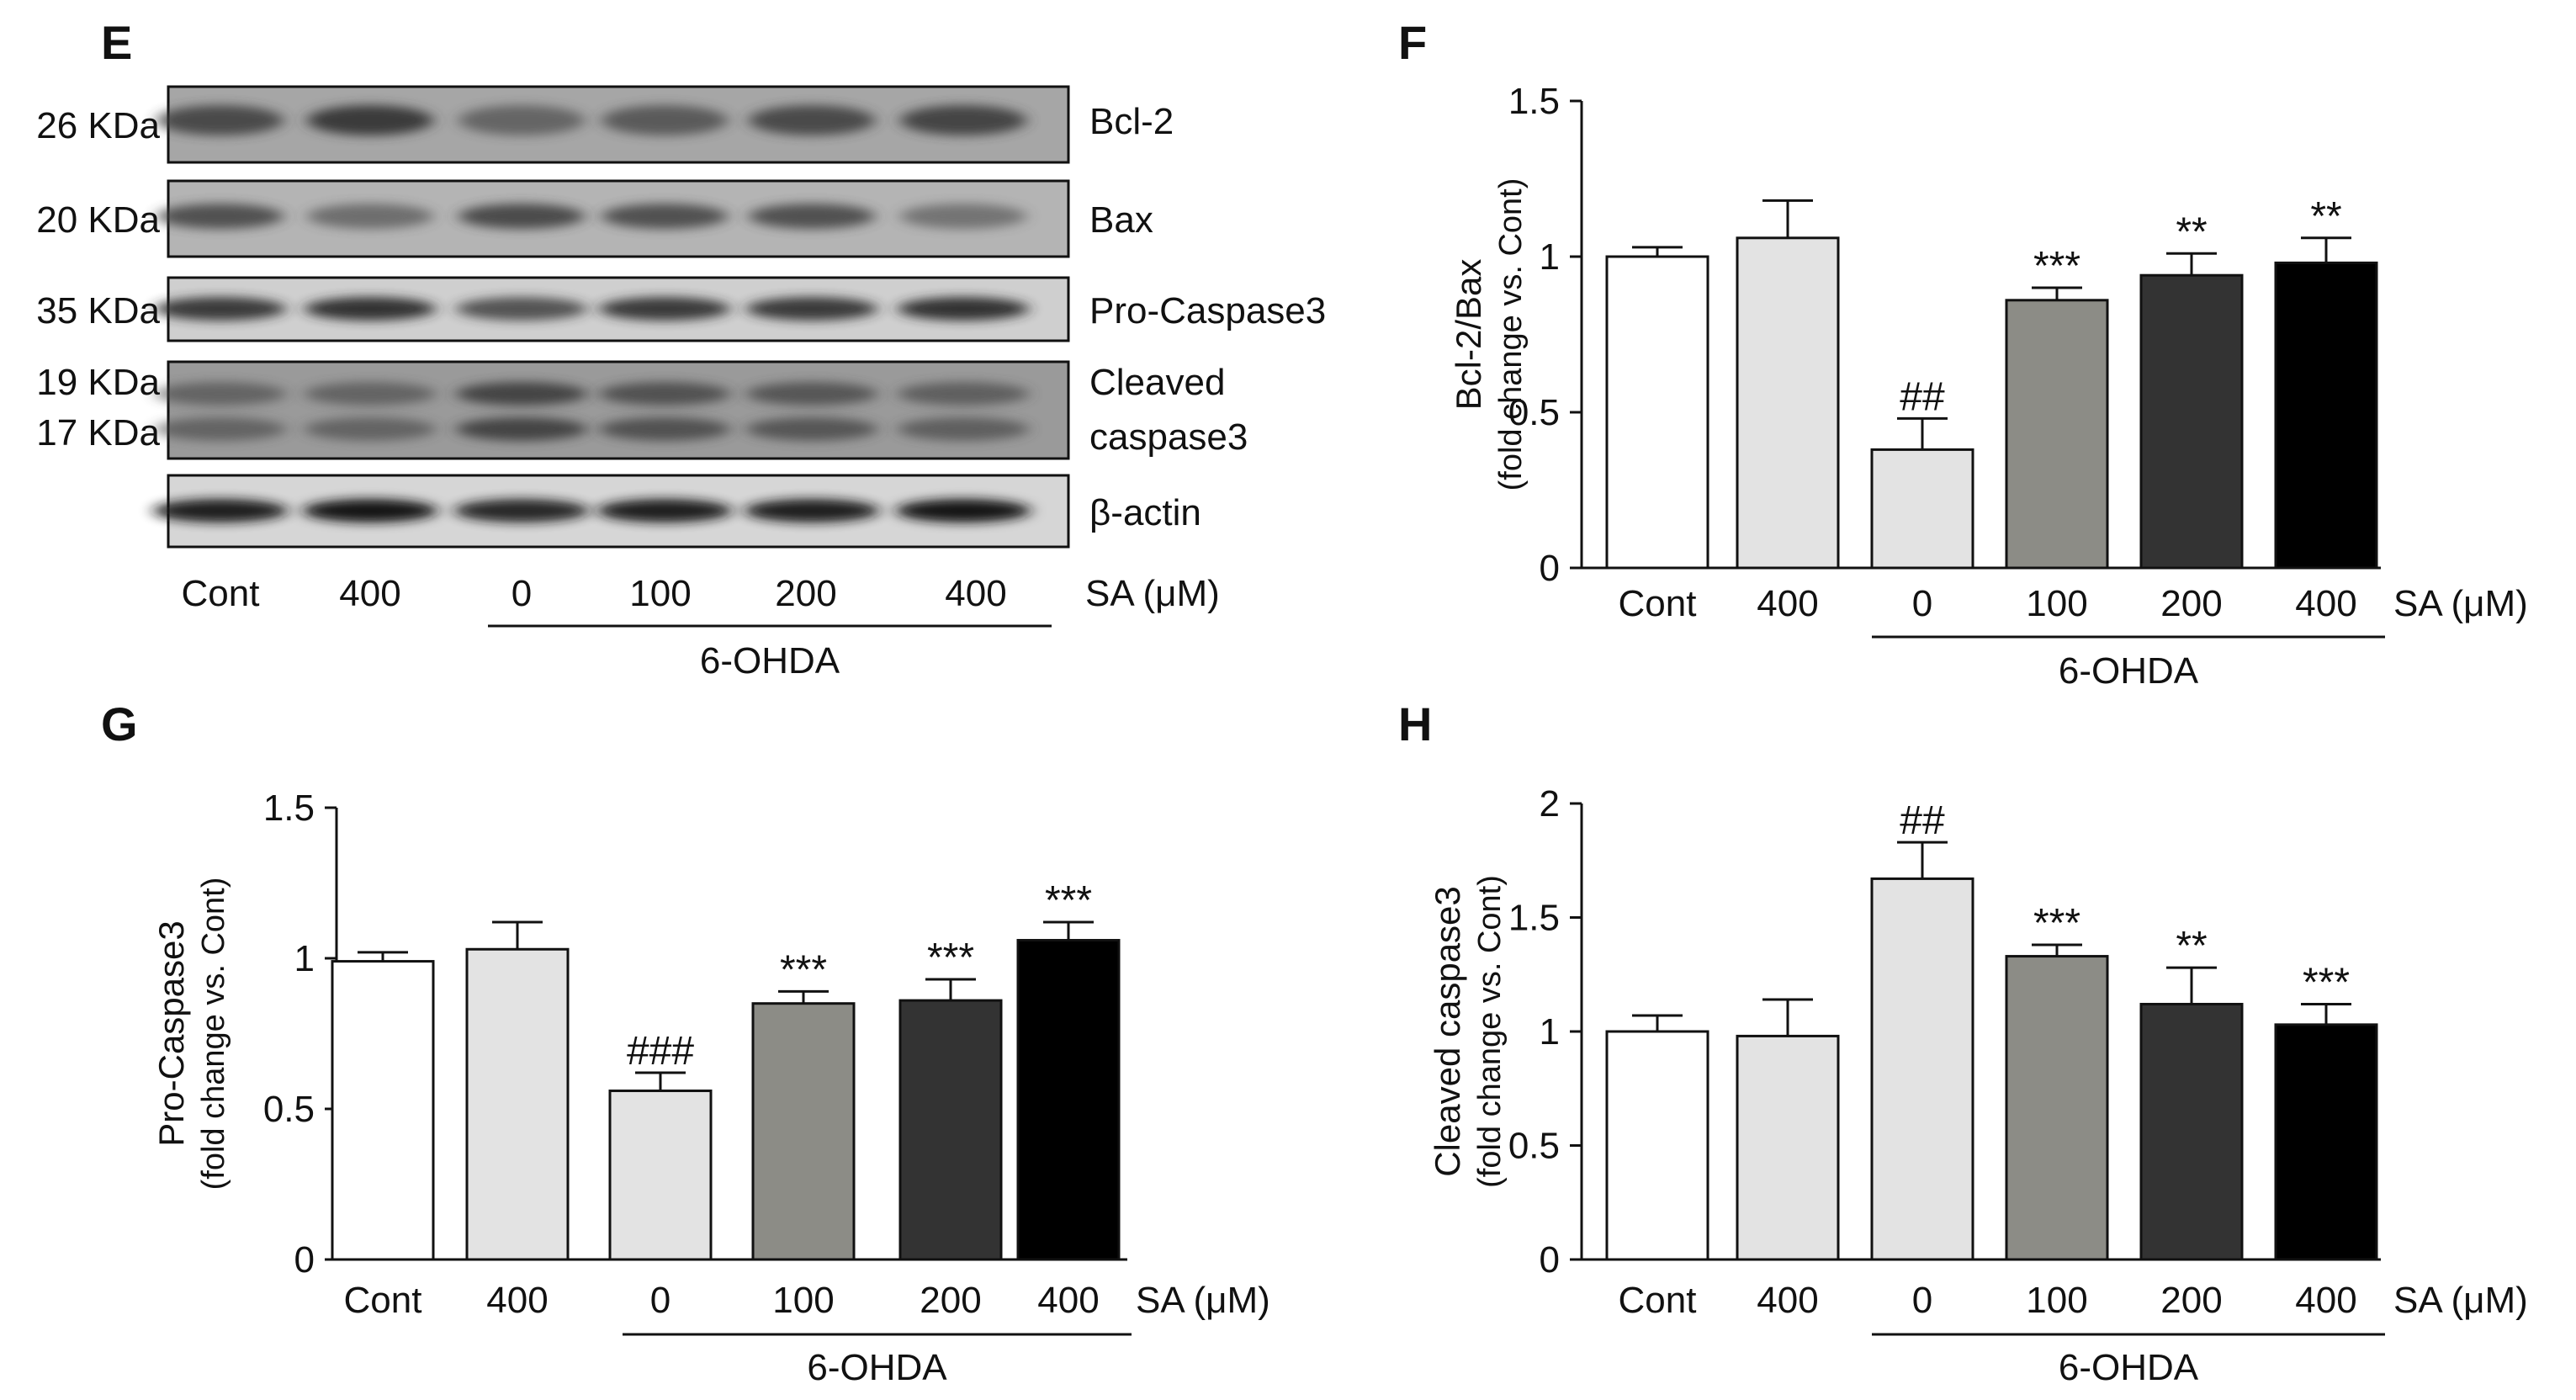  What do you see at coordinates (2191, 231) in the screenshot?
I see `panel-f-significance-4: **` at bounding box center [2191, 231].